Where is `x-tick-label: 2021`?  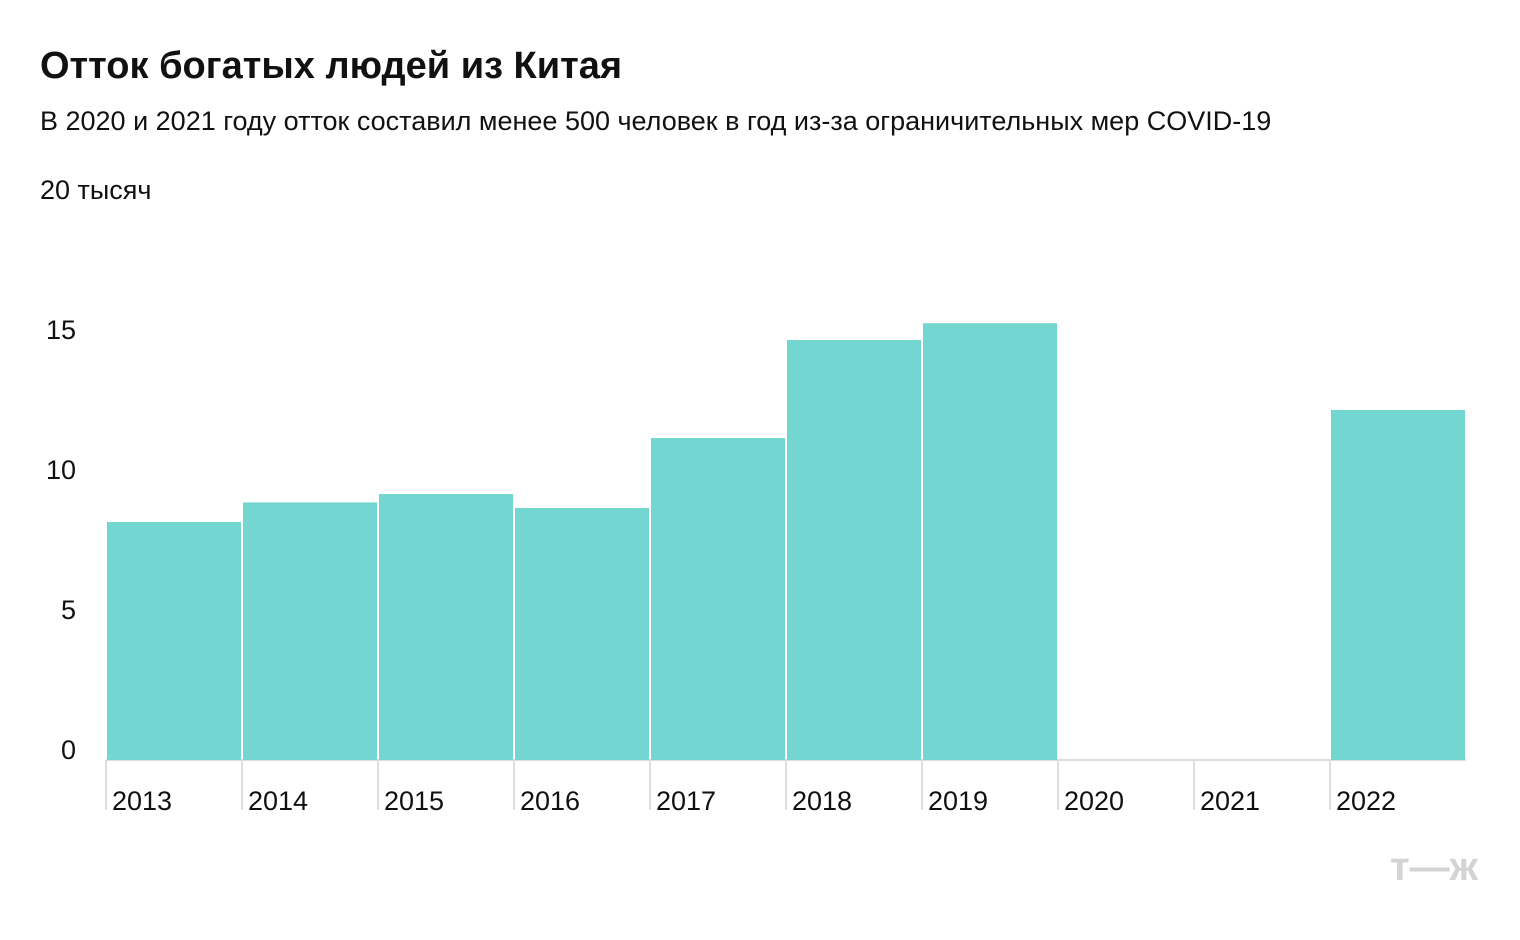
x-tick-label: 2021 is located at coordinates (1230, 801).